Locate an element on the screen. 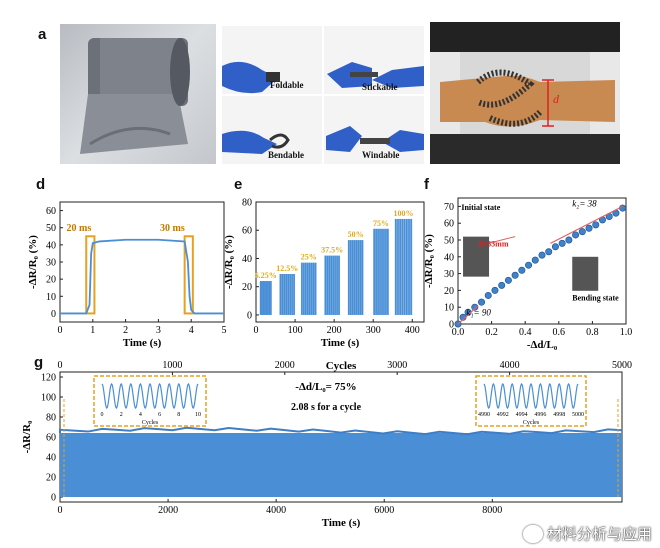 This screenshot has width=660, height=548. x2-tick-label: 5000 is located at coordinates (622, 365).